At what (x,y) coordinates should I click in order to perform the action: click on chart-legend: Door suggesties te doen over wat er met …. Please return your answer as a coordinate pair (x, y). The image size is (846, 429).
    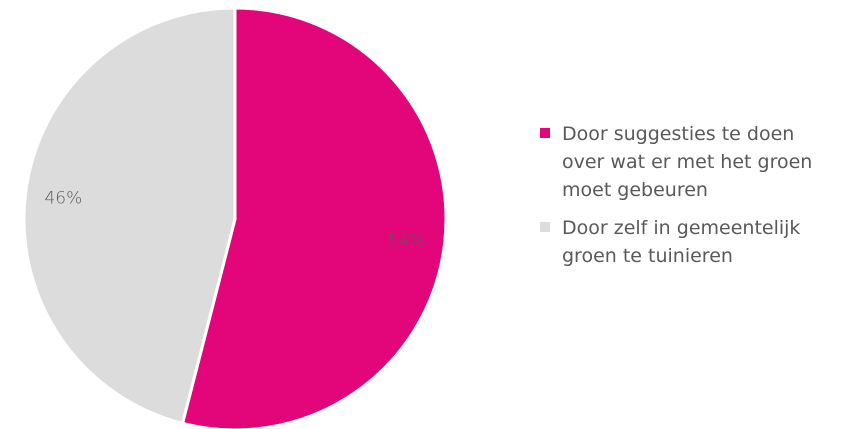
    Looking at the image, I should click on (690, 200).